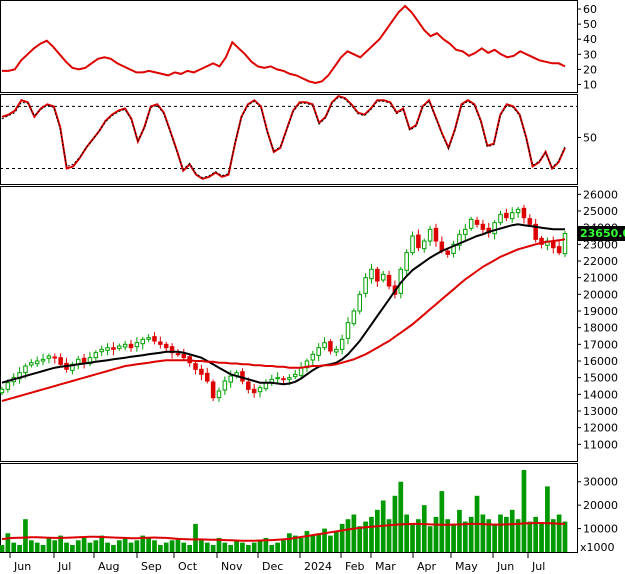  I want to click on indicator-axis-tick-label: 60, so click(590, 9).